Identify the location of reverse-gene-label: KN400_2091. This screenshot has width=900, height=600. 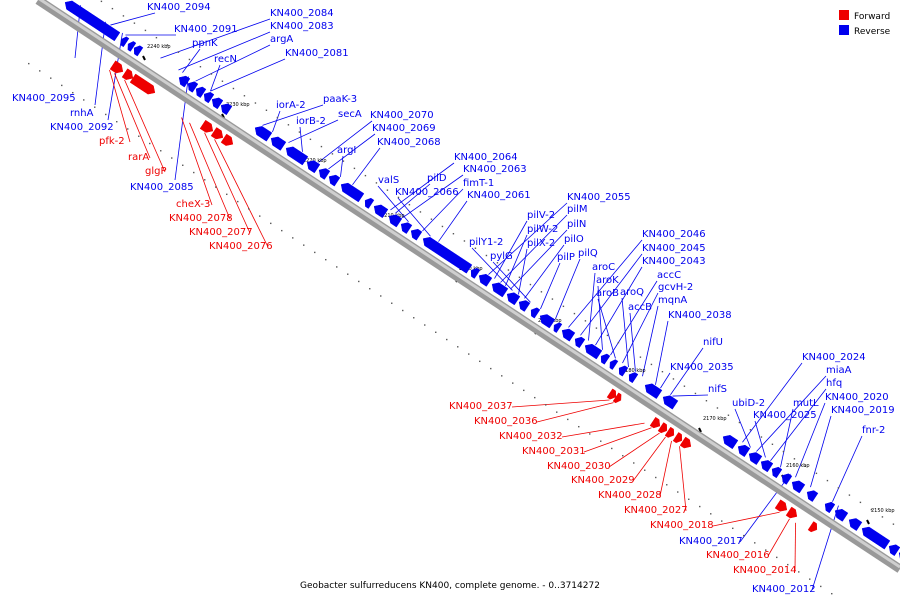
(206, 29).